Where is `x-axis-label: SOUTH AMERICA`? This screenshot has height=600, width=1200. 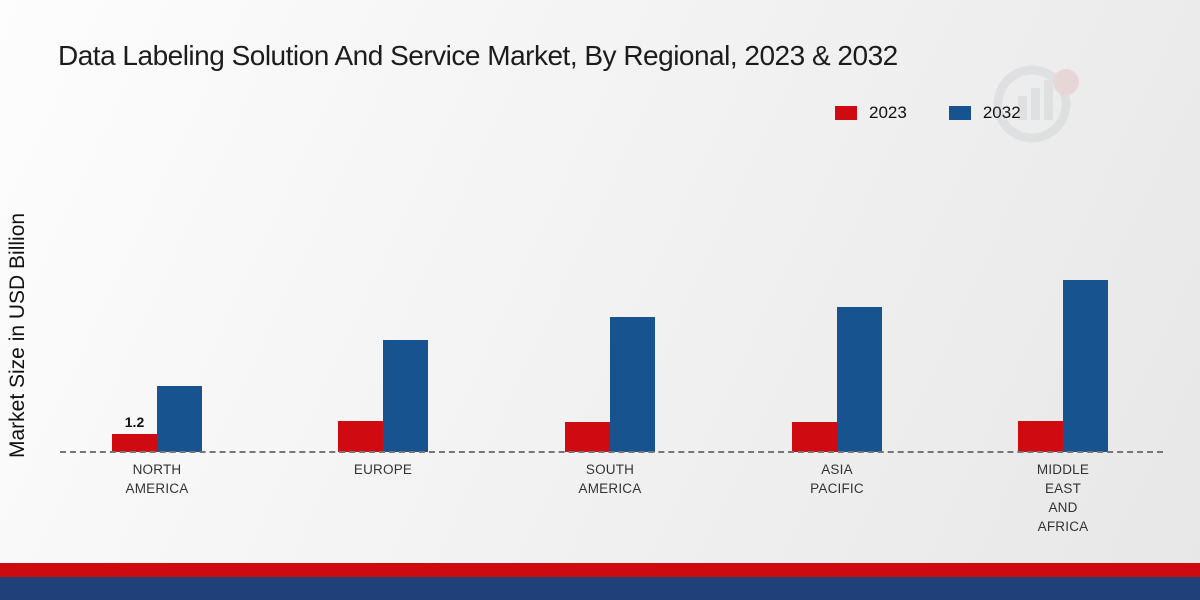
x-axis-label: SOUTH AMERICA is located at coordinates (610, 479).